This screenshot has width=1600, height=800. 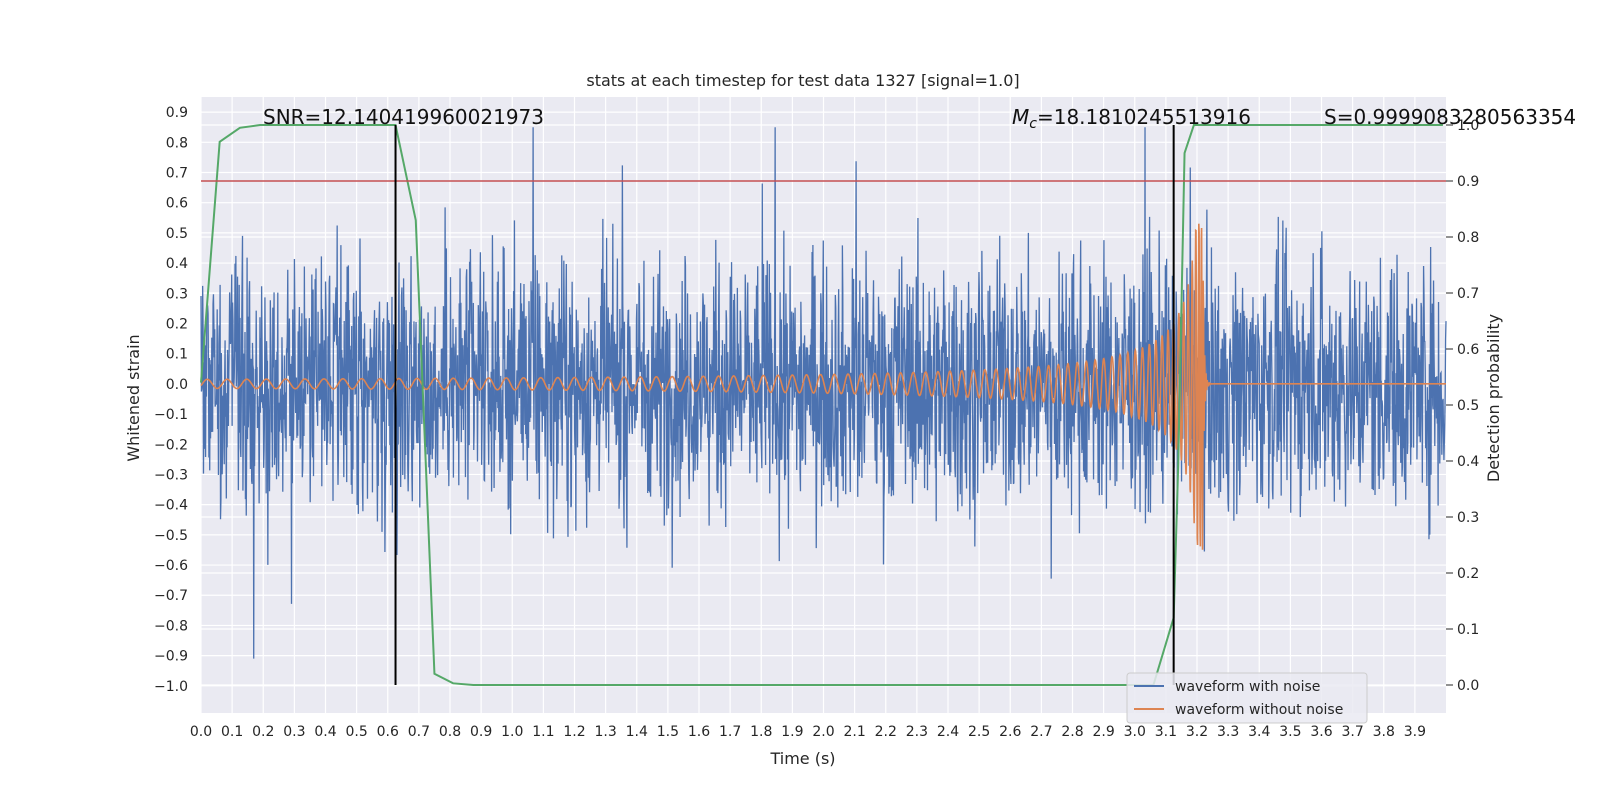 I want to click on y2-tick-label: 0.3, so click(x=1468, y=518).